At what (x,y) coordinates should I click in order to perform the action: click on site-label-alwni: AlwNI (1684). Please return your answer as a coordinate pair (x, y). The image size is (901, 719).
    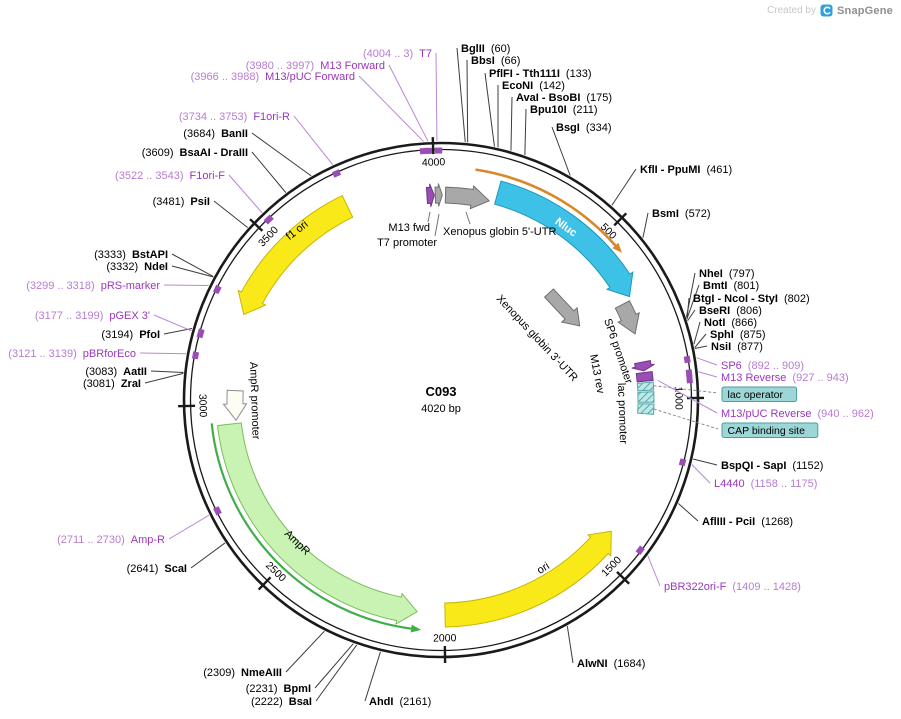
    Looking at the image, I should click on (611, 664).